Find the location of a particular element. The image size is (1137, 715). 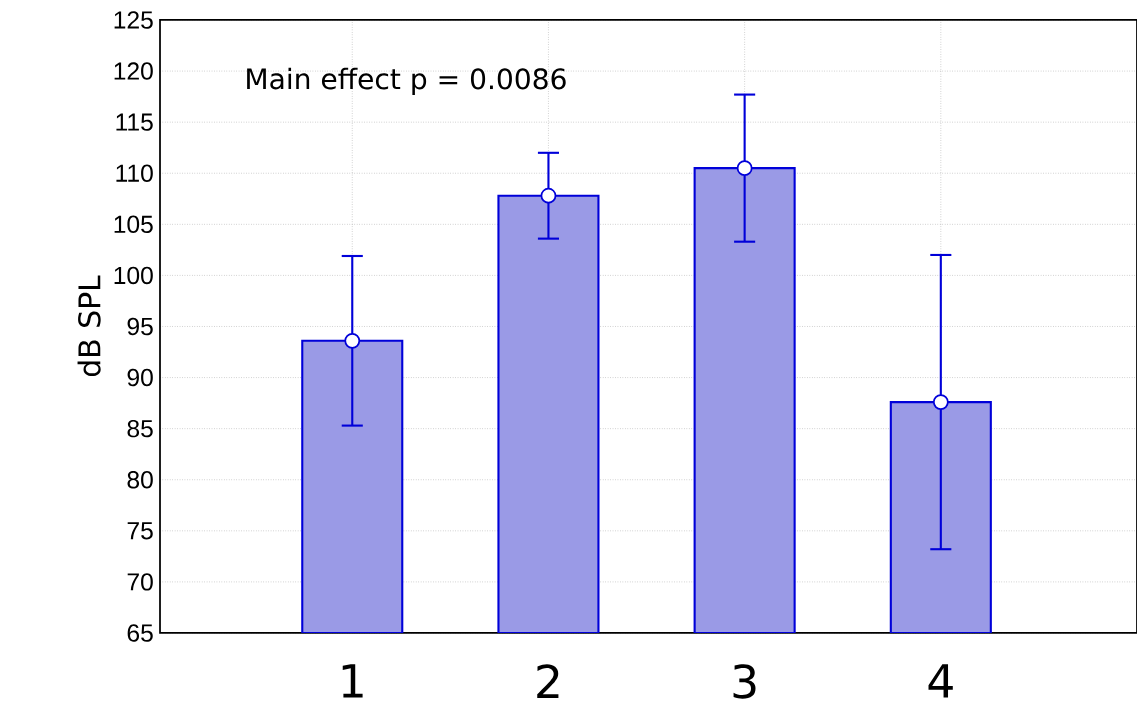

y-tick-label: 115 is located at coordinates (134, 122).